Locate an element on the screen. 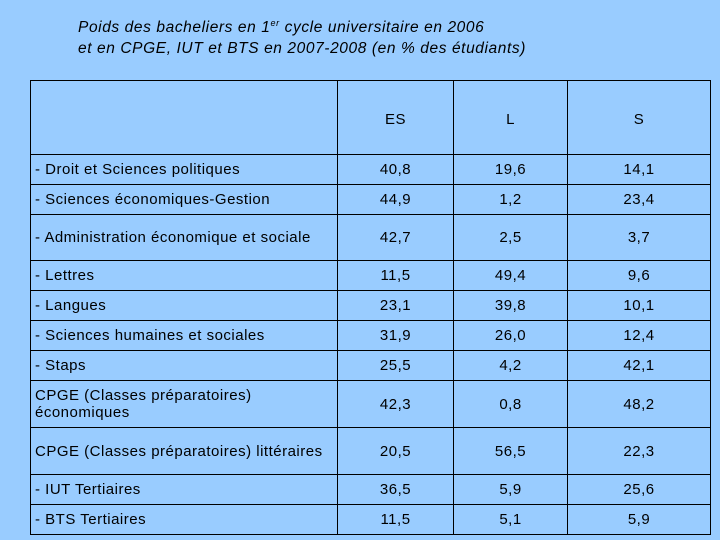 This screenshot has height=540, width=720. row-label: - Langues is located at coordinates (184, 305).